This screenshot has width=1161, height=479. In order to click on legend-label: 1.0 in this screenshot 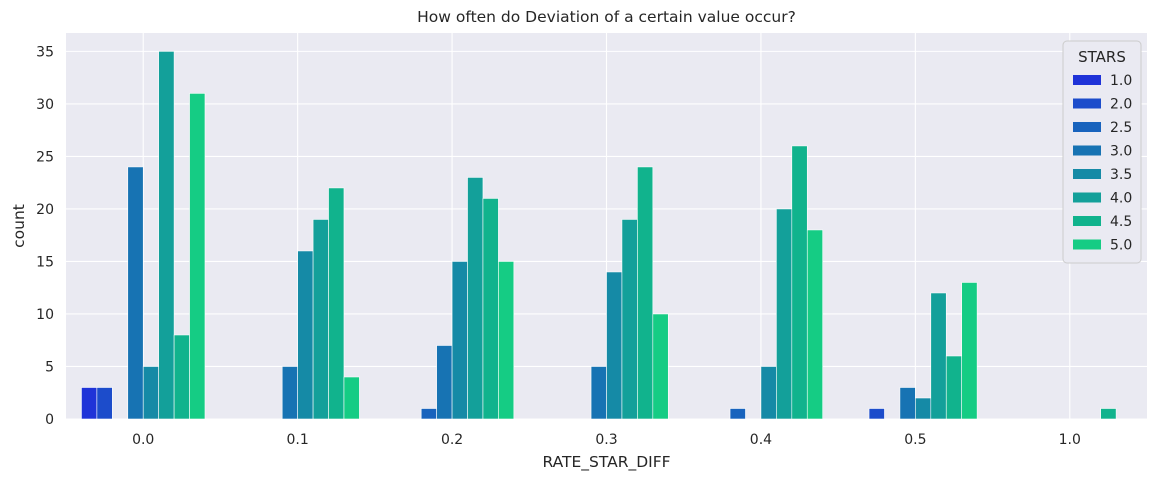, I will do `click(1121, 81)`.